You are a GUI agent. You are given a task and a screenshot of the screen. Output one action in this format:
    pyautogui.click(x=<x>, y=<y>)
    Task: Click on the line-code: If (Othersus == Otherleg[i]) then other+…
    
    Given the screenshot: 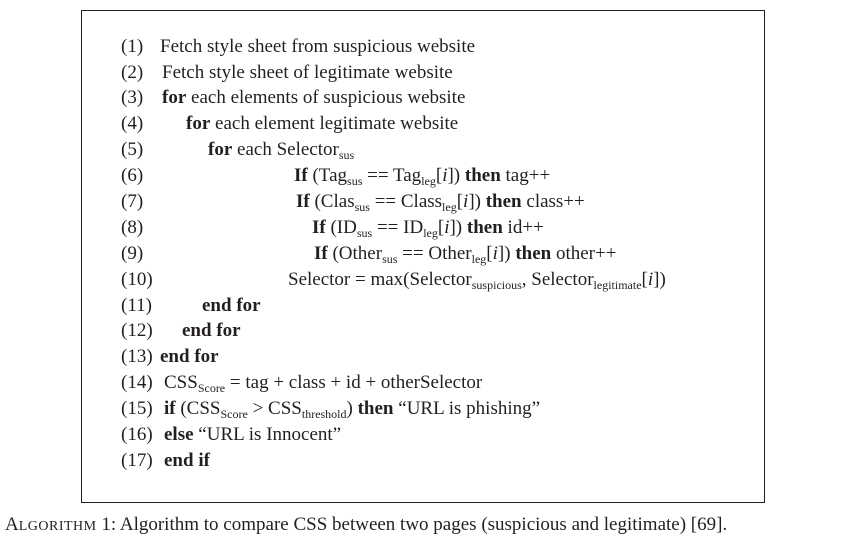 What is the action you would take?
    pyautogui.click(x=465, y=254)
    